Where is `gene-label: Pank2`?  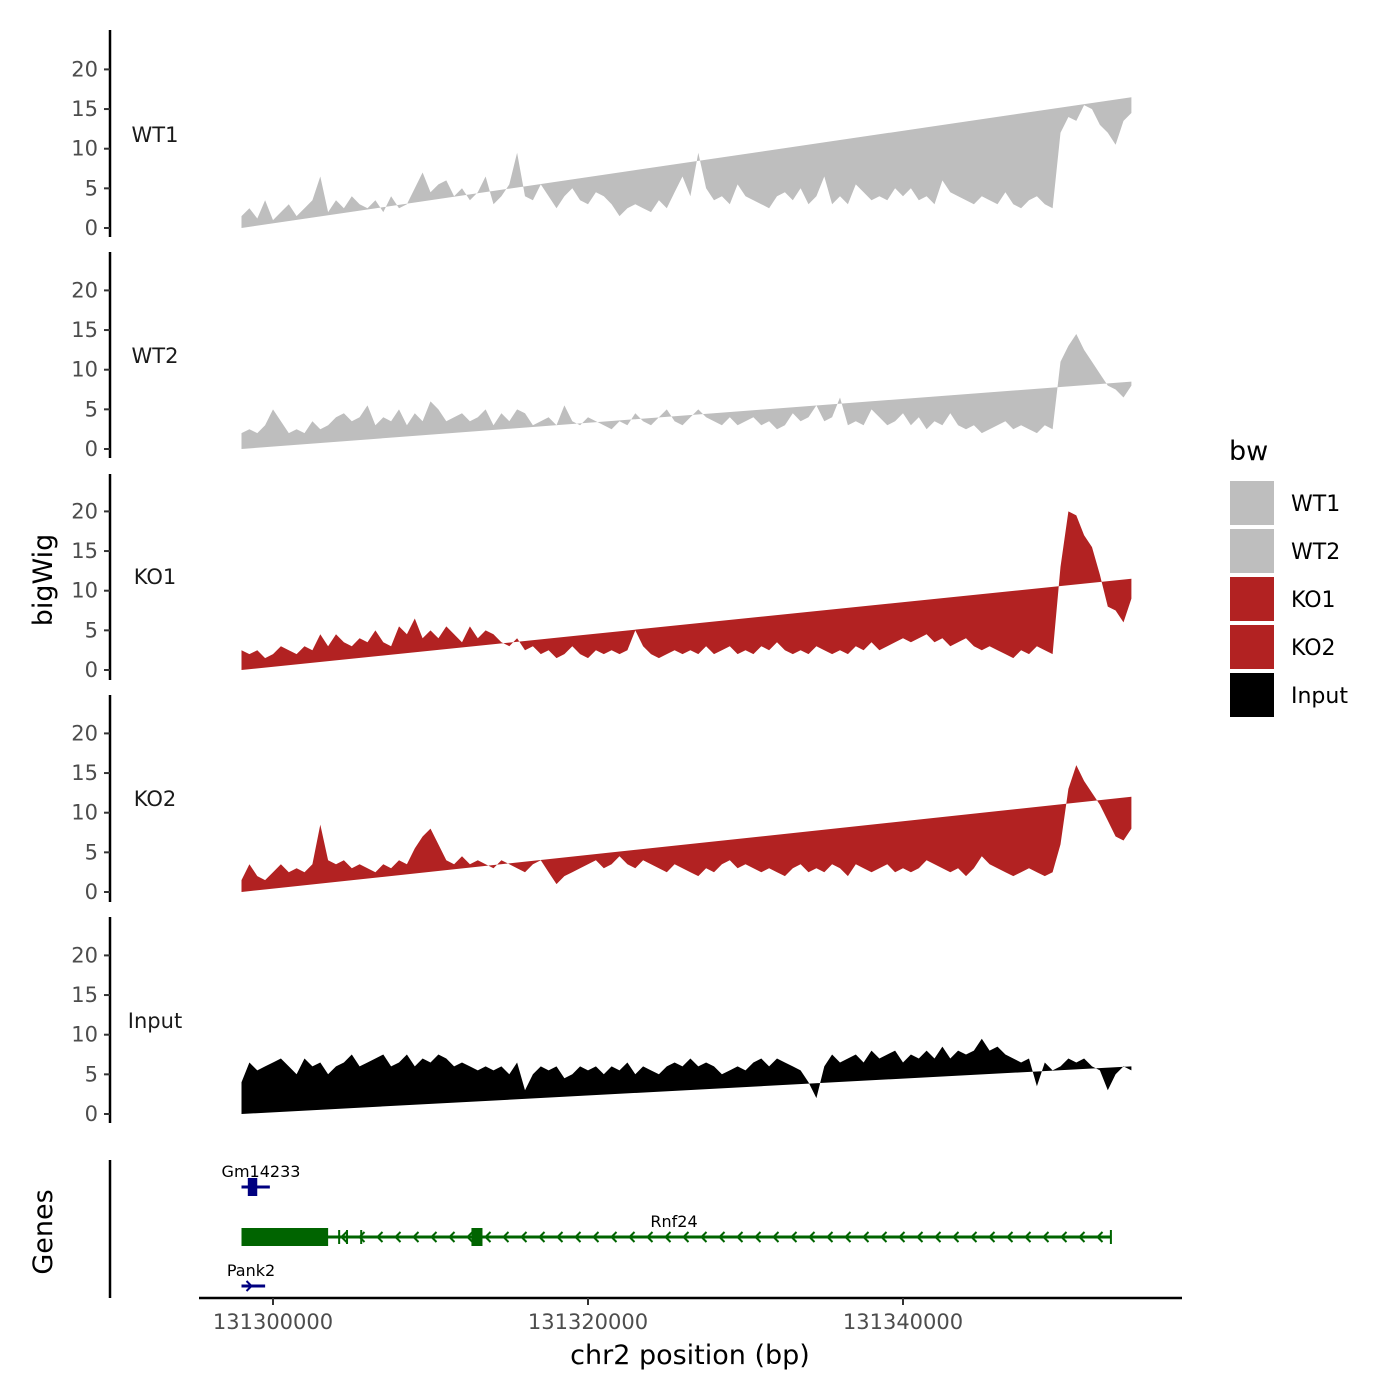
gene-label: Pank2 is located at coordinates (251, 1270).